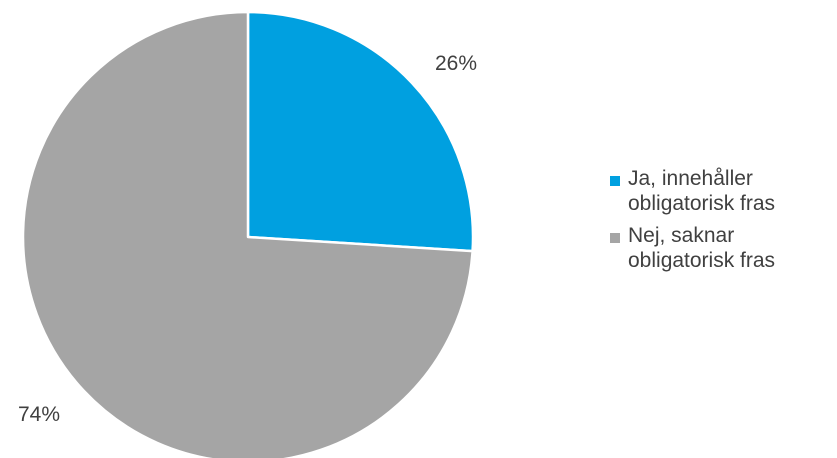 This screenshot has height=458, width=837. I want to click on data-label-nej: 74%, so click(39, 414).